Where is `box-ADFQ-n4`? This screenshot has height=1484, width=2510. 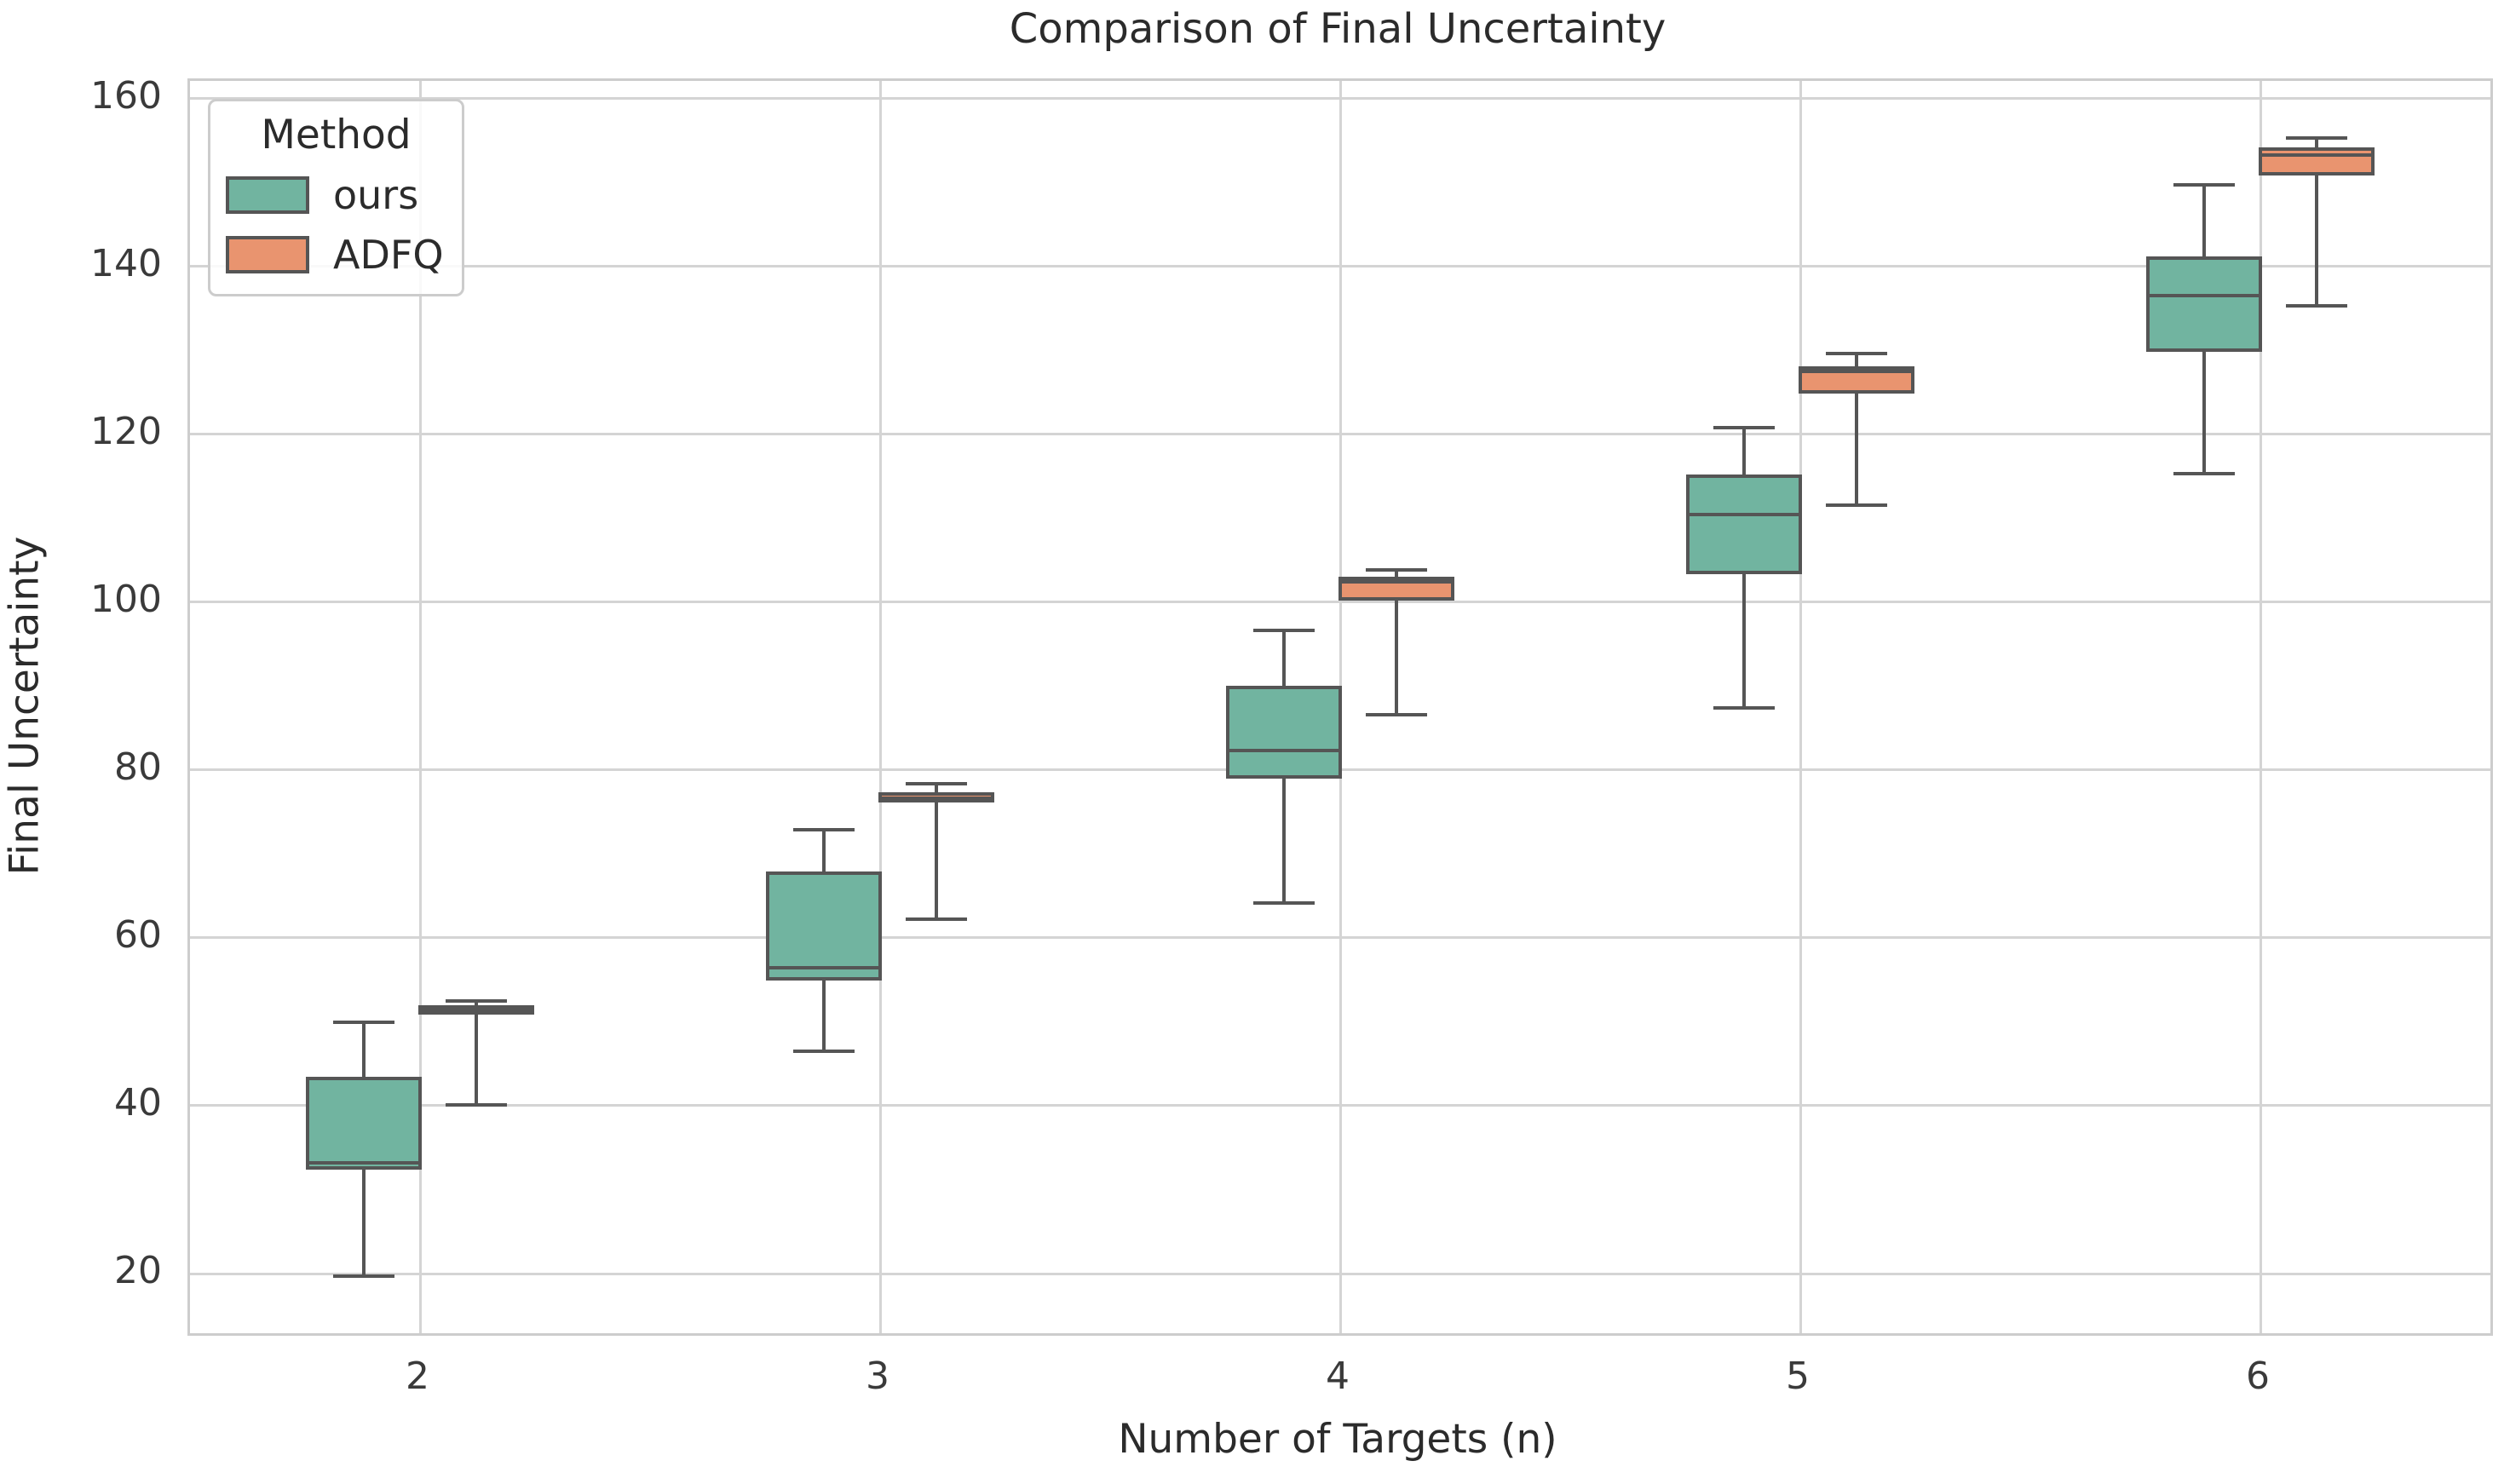
box-ADFQ-n4 is located at coordinates (1396, 589).